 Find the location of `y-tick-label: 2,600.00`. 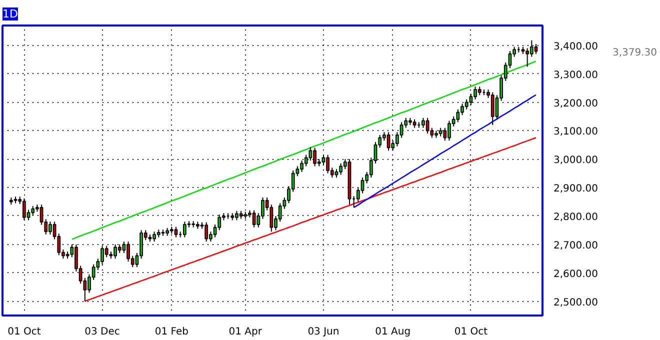

y-tick-label: 2,600.00 is located at coordinates (576, 274).